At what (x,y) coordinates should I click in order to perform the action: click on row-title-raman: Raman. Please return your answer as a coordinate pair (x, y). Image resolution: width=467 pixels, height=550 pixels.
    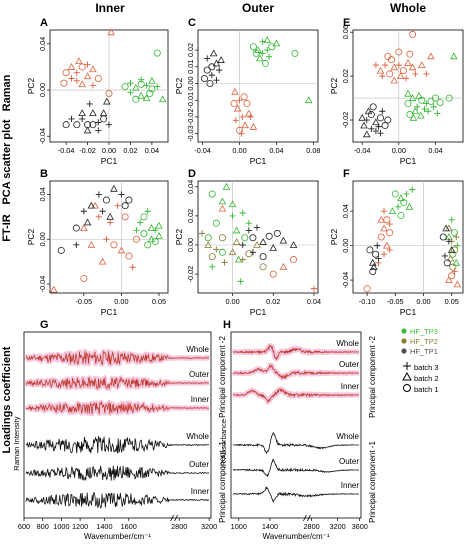
    Looking at the image, I should click on (7, 92).